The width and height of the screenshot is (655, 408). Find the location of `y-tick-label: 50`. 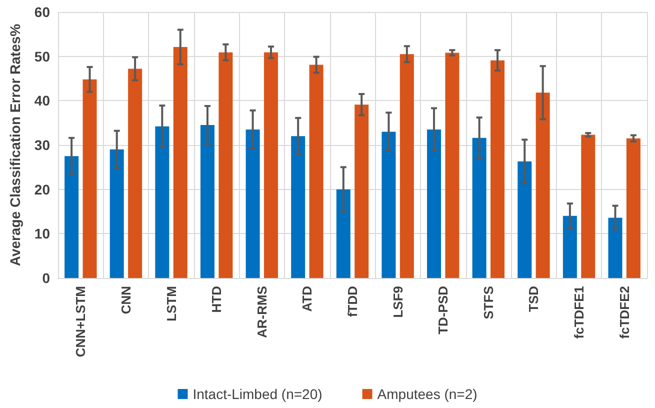

y-tick-label: 50 is located at coordinates (42, 56).